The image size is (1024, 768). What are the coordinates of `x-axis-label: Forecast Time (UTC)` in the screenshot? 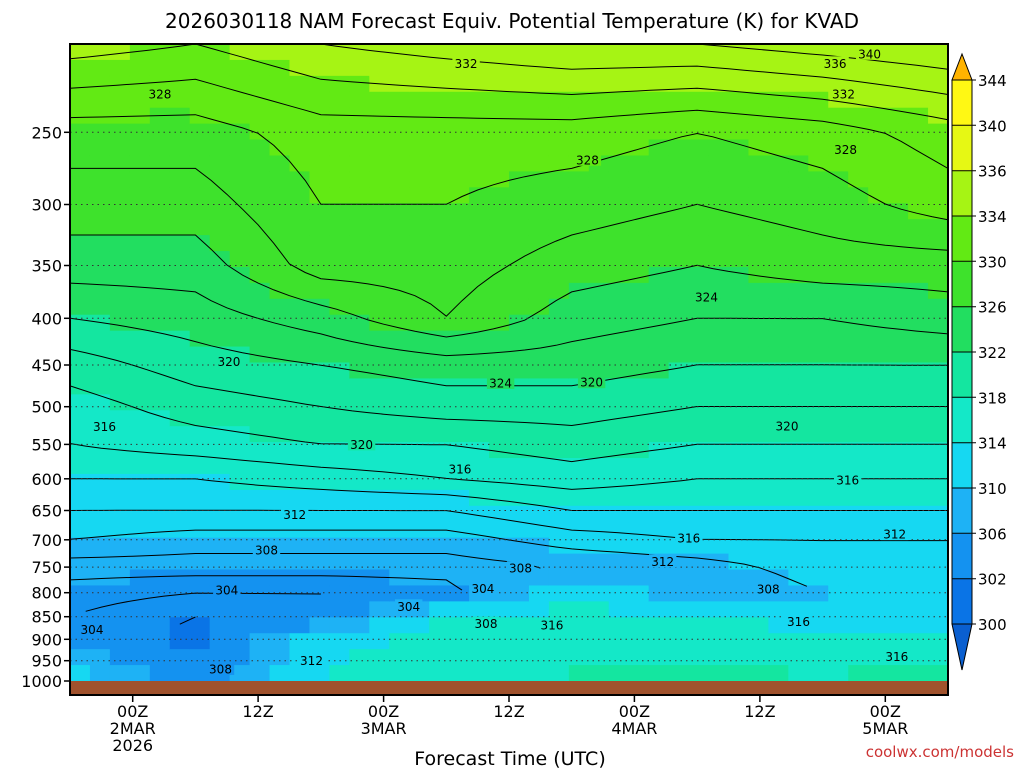 It's located at (509, 758).